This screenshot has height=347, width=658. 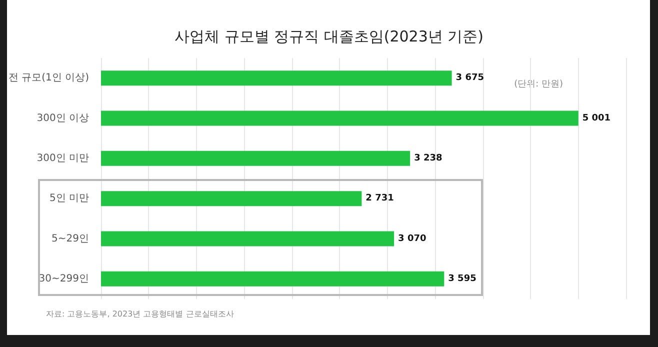 I want to click on data-label: 5 001, so click(x=596, y=118).